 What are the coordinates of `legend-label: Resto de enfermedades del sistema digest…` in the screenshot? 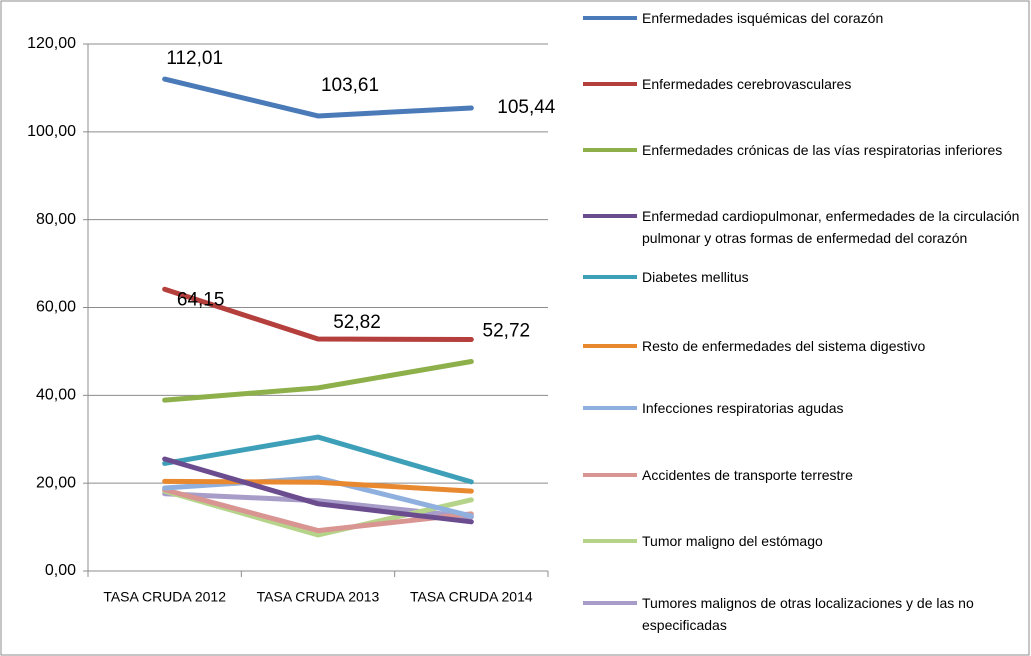 It's located at (784, 346).